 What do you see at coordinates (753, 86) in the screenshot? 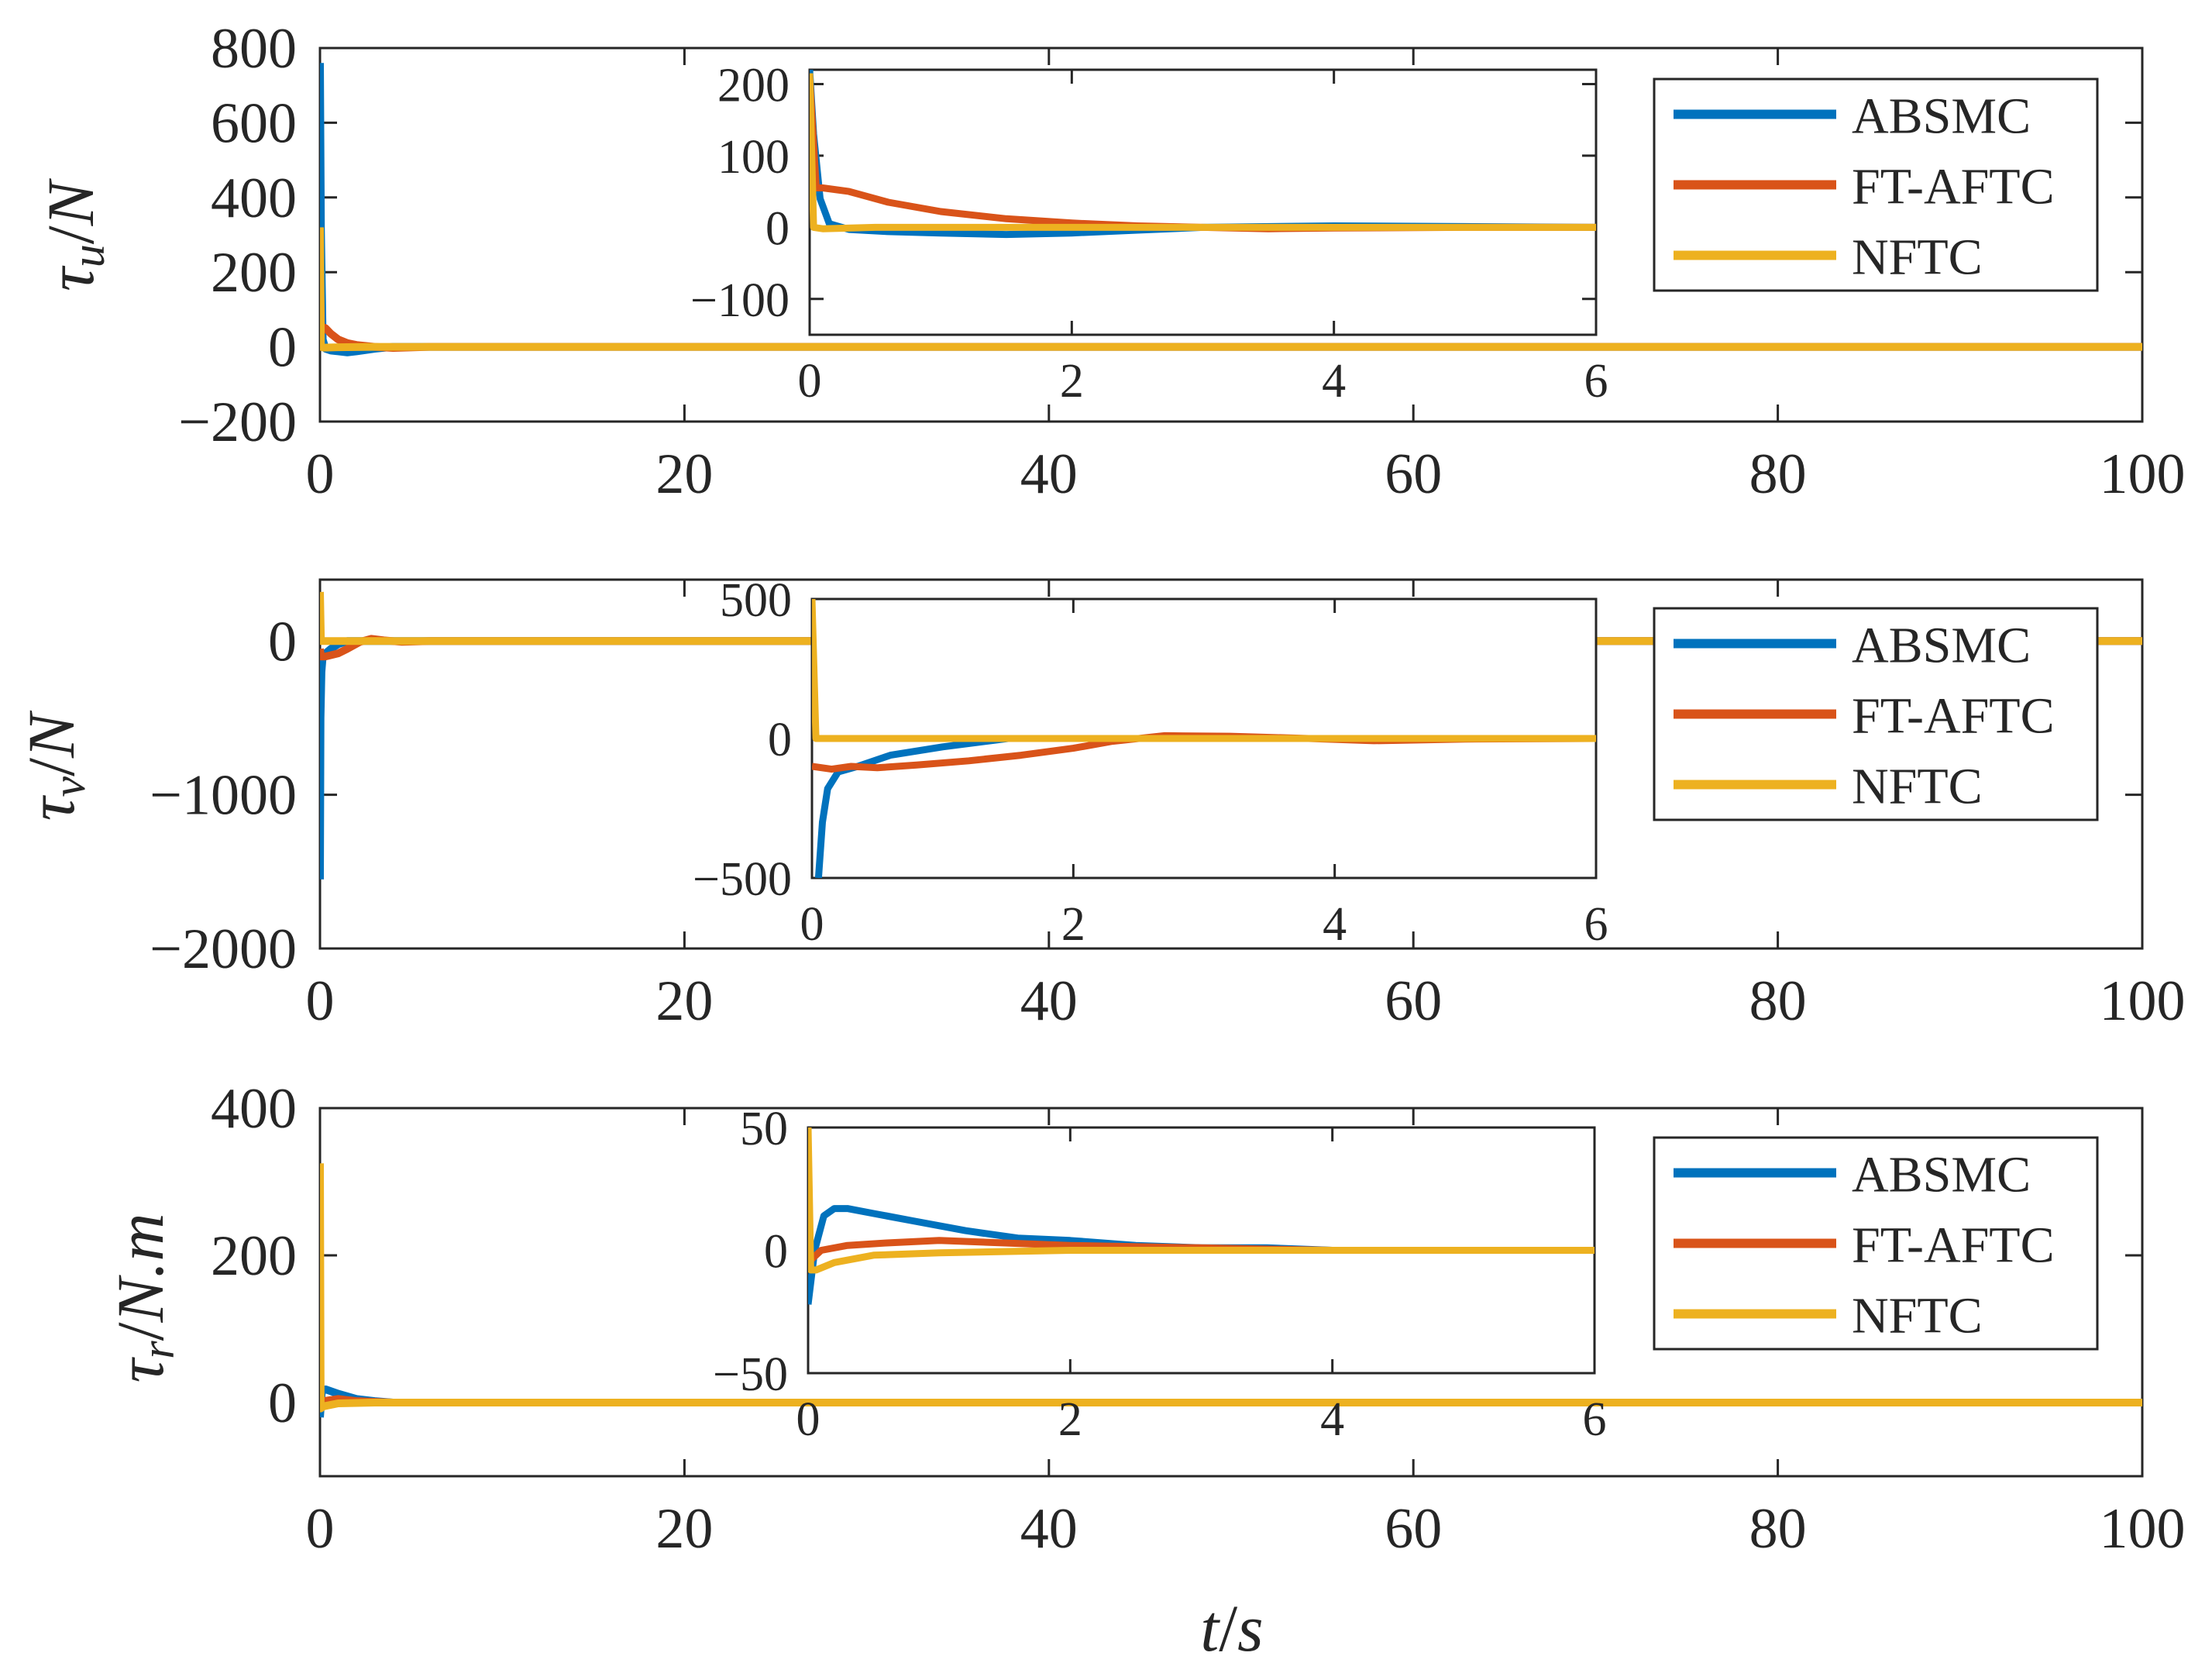
I see `inset-y-tick-label: 200` at bounding box center [753, 86].